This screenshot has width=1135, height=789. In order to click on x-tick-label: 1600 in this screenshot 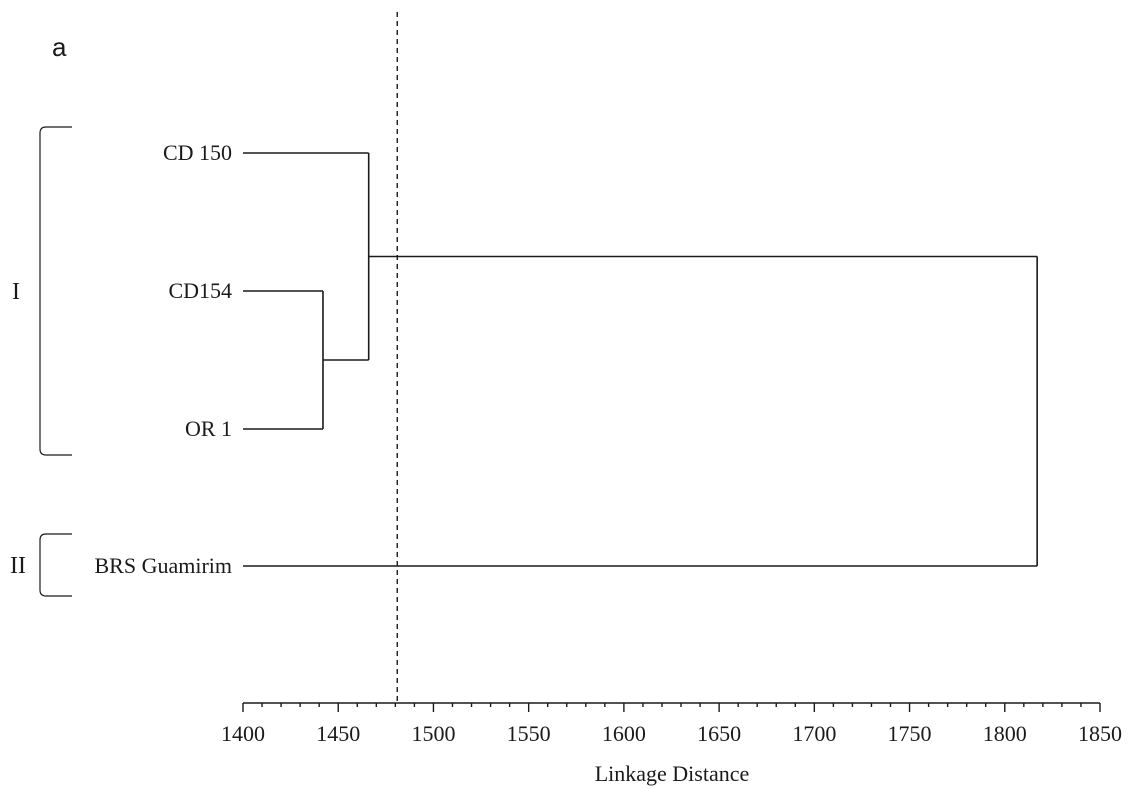, I will do `click(624, 733)`.